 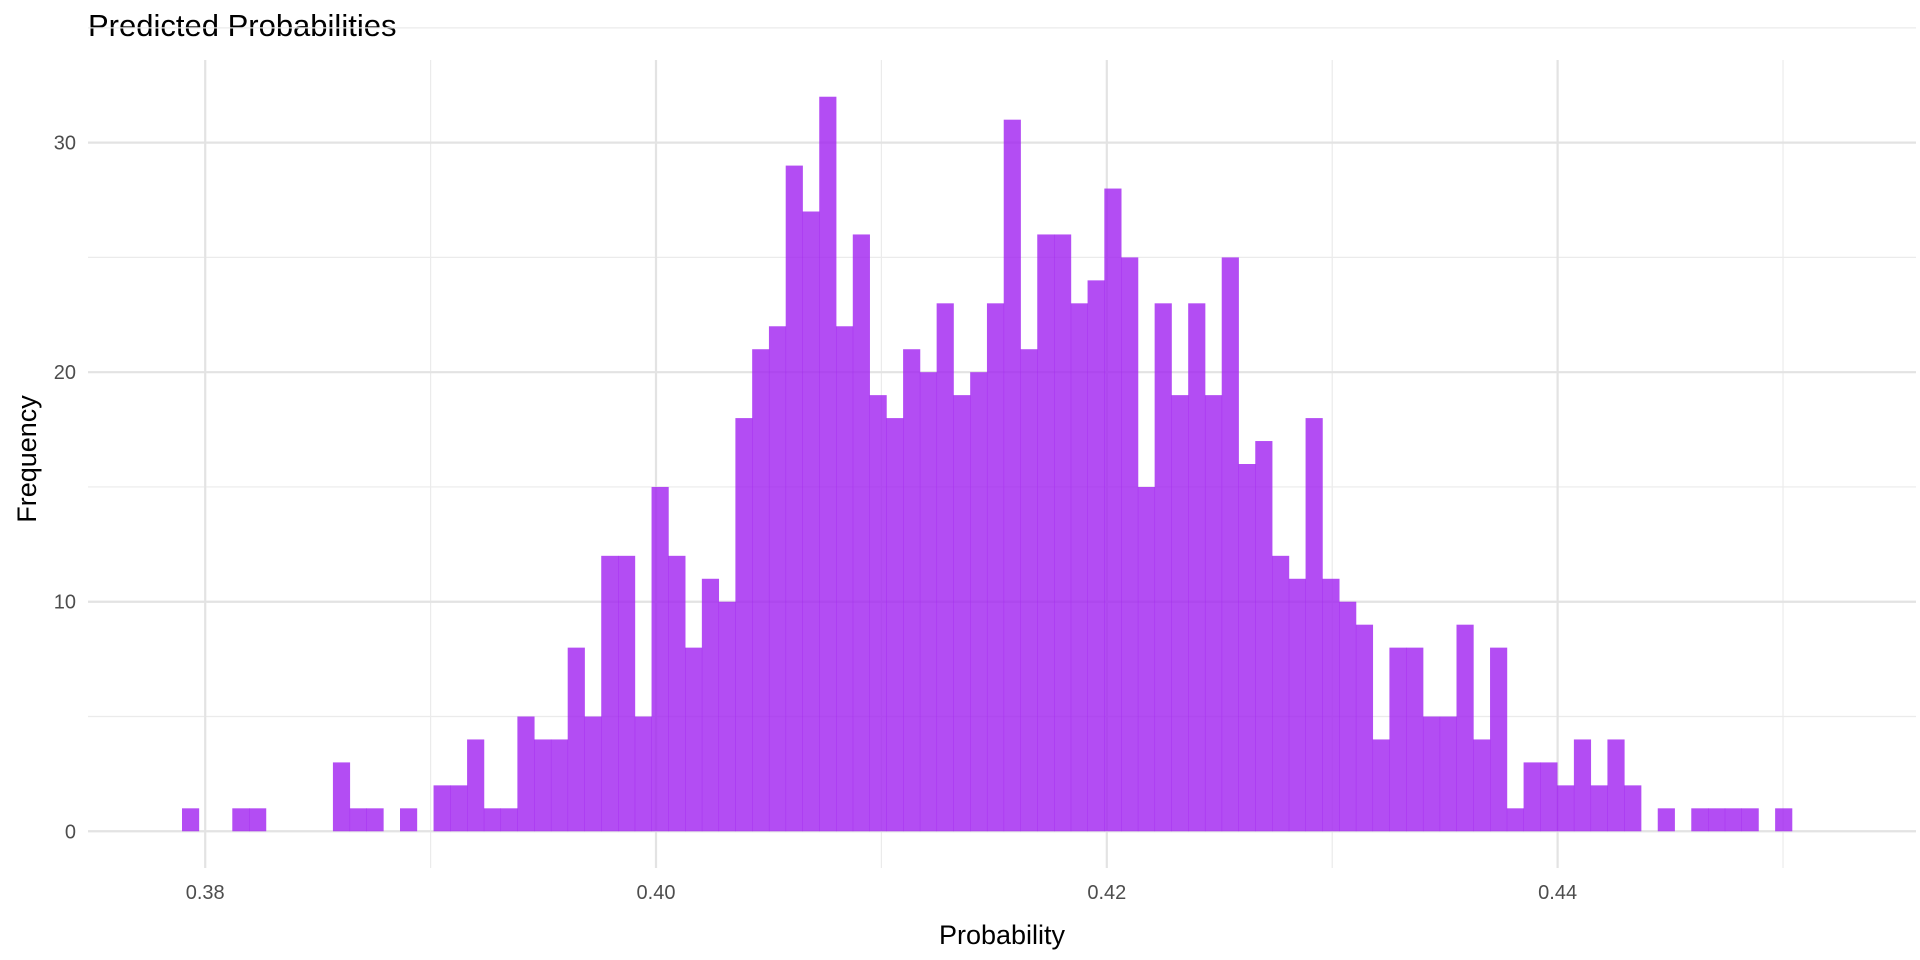 What do you see at coordinates (881, 893) in the screenshot?
I see `x-axis-tick-labels: 0.38 0.40 0.42 0.44` at bounding box center [881, 893].